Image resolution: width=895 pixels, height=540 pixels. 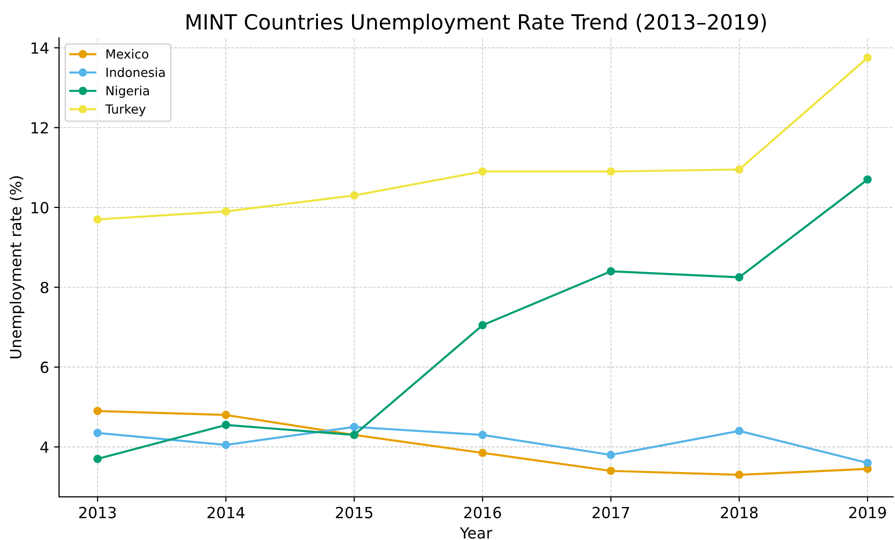 I want to click on legend-label: Nigeria, so click(x=127, y=92).